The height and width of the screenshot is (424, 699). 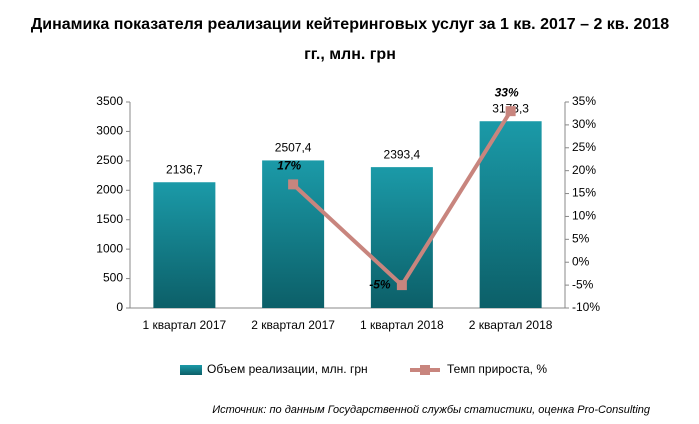 I want to click on line-value-label: 17%, so click(x=289, y=166).